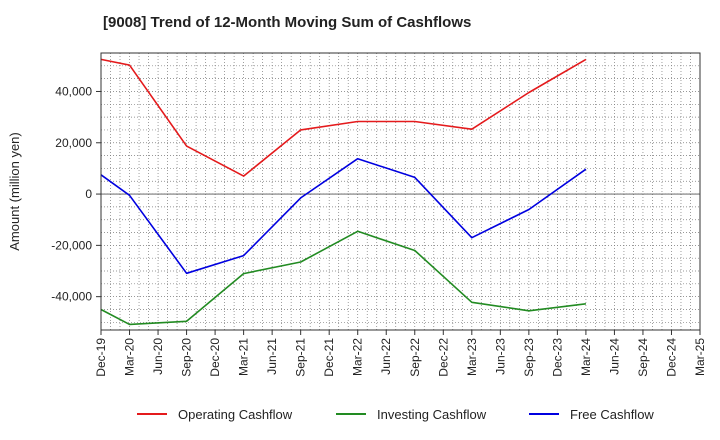 The height and width of the screenshot is (440, 720). What do you see at coordinates (443, 357) in the screenshot?
I see `x-tick-label: Dec-22` at bounding box center [443, 357].